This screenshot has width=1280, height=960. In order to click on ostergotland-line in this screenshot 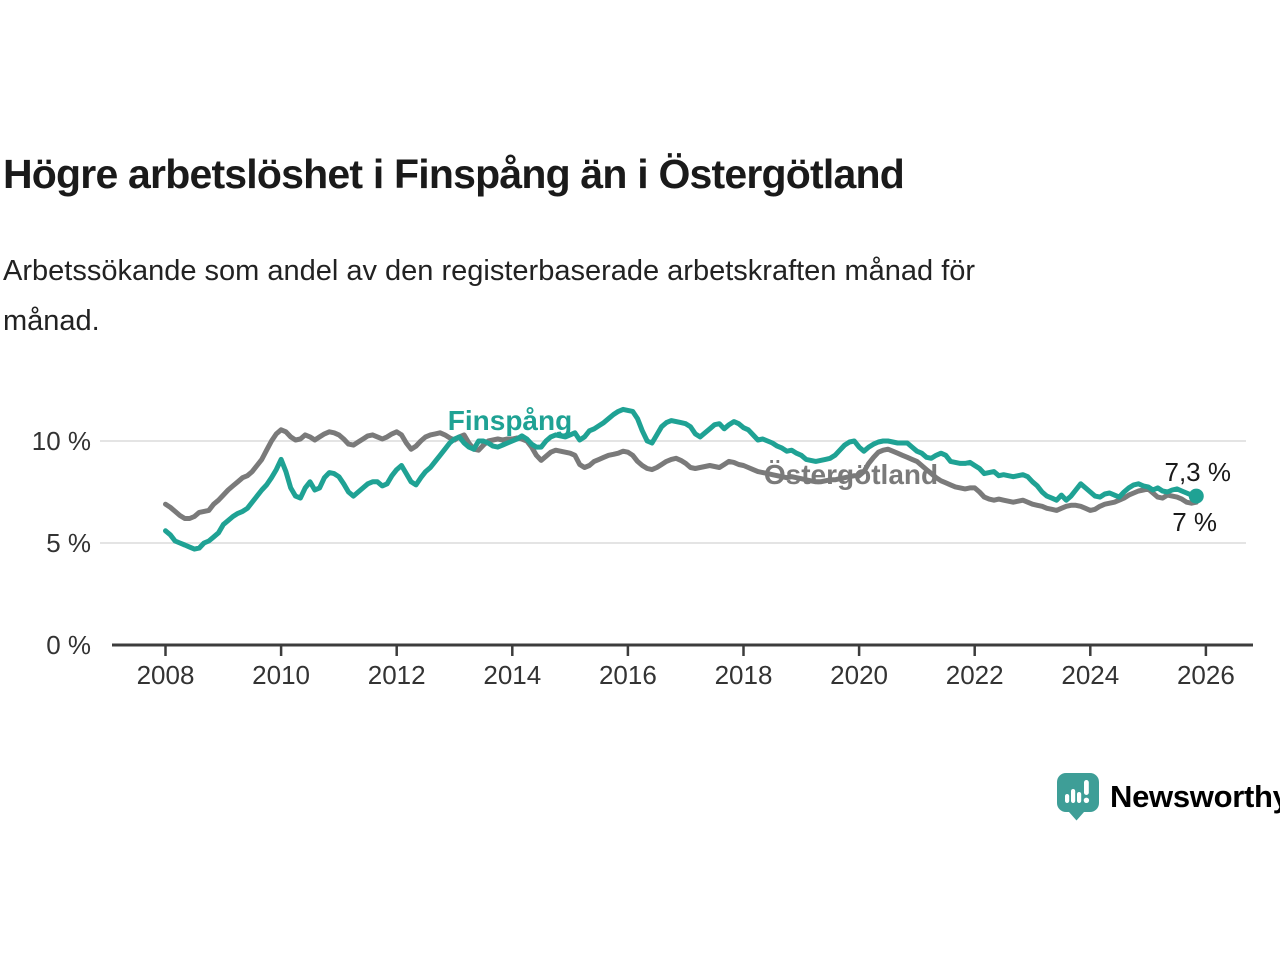, I will do `click(681, 474)`.